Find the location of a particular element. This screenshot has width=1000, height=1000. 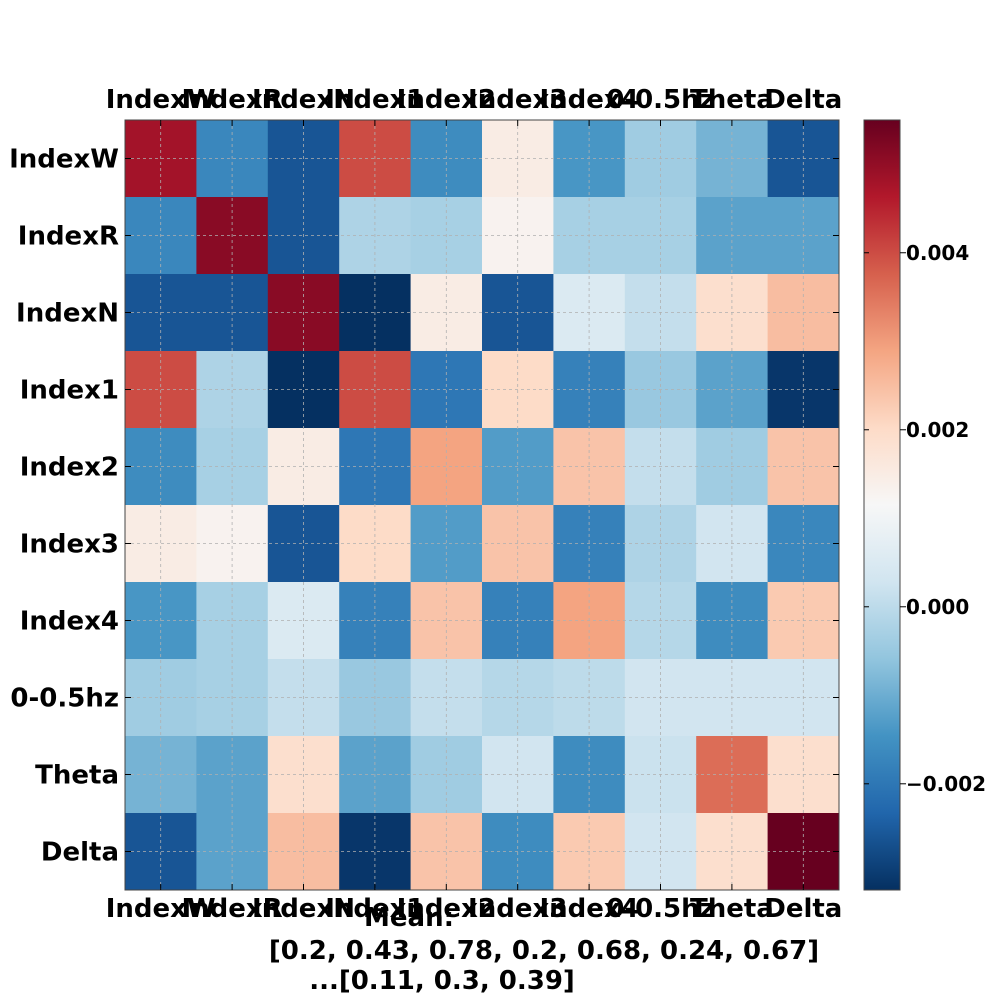

row-label-1: IndexR is located at coordinates (68, 237).